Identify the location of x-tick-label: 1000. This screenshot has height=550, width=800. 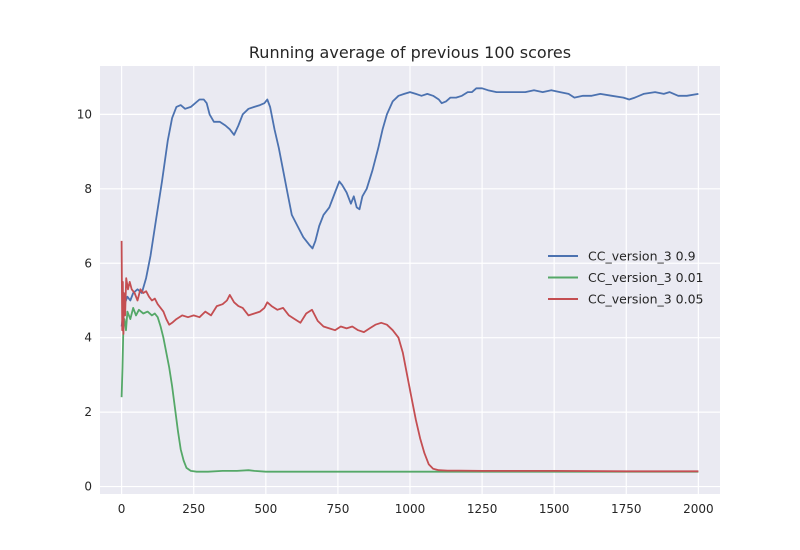
(410, 509).